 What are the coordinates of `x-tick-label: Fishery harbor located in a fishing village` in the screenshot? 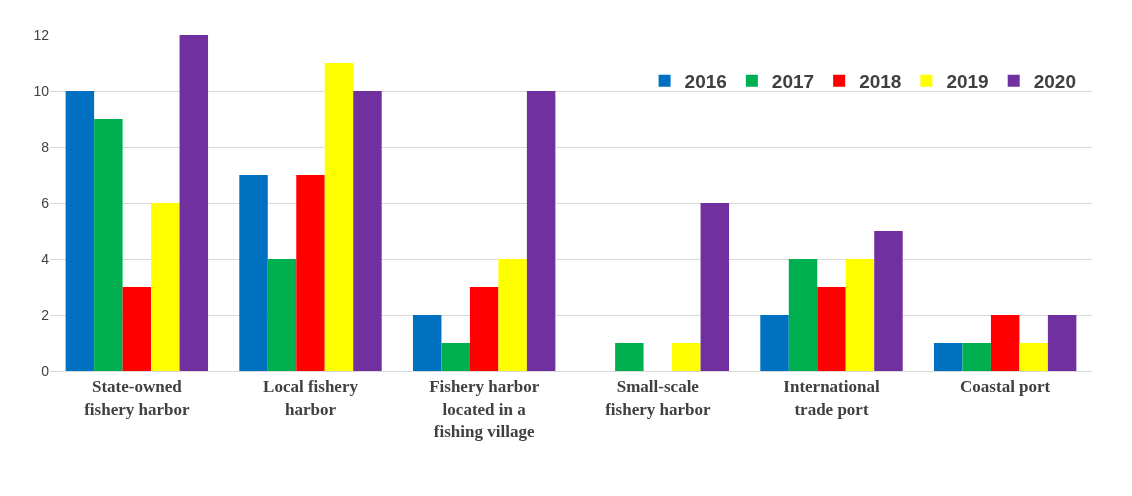 It's located at (484, 409).